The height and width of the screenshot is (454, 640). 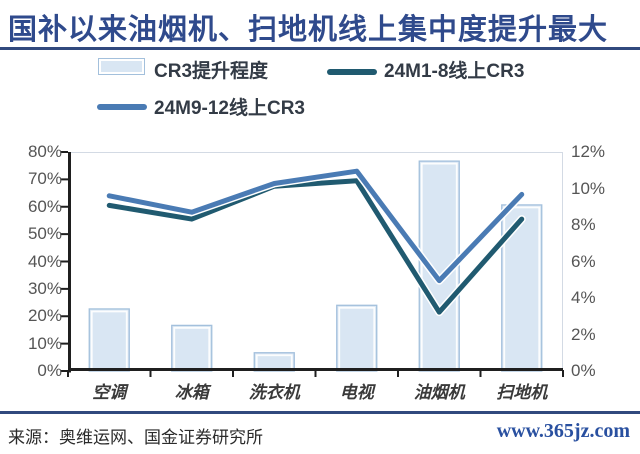 What do you see at coordinates (44, 206) in the screenshot?
I see `y-left-tick-60%: 60%` at bounding box center [44, 206].